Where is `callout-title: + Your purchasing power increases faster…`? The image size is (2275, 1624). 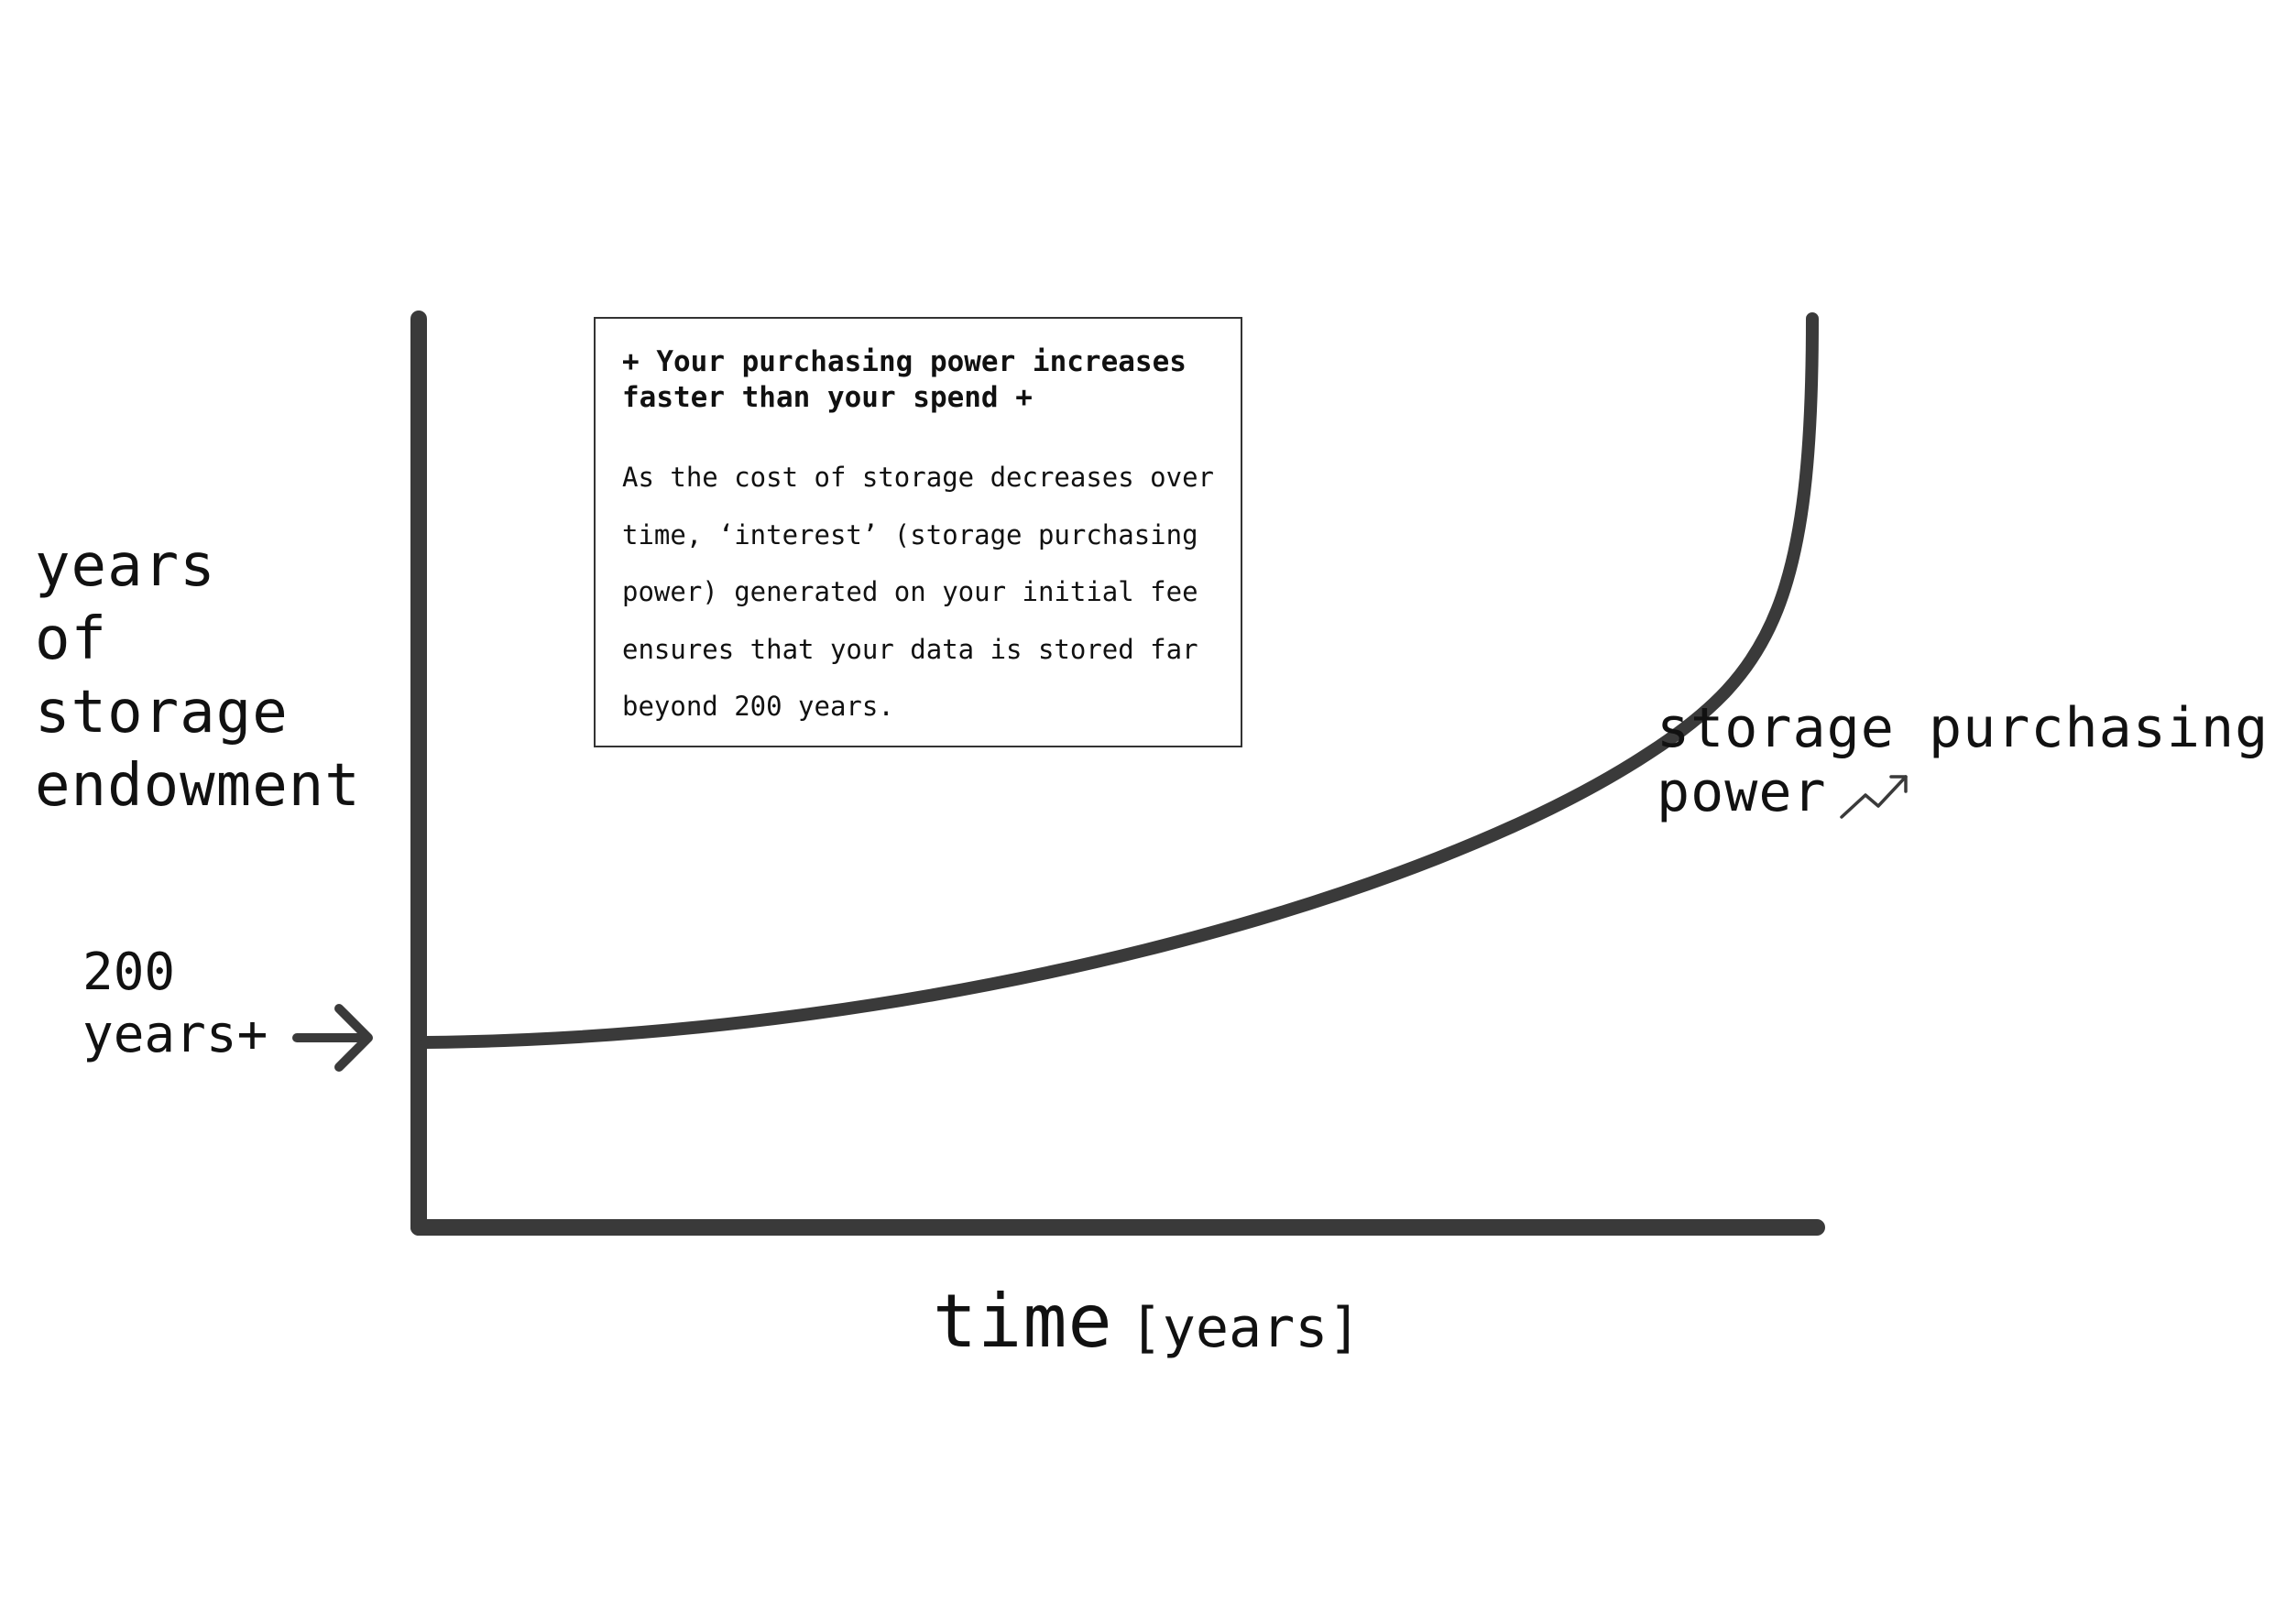
callout-title: + Your purchasing power increases faster… is located at coordinates (918, 380).